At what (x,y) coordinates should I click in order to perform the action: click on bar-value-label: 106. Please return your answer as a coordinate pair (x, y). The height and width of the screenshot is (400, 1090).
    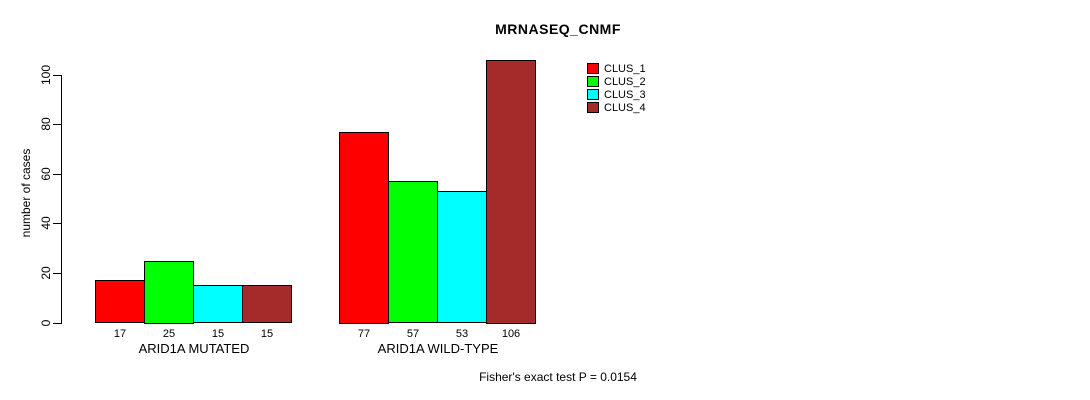
    Looking at the image, I should click on (511, 334).